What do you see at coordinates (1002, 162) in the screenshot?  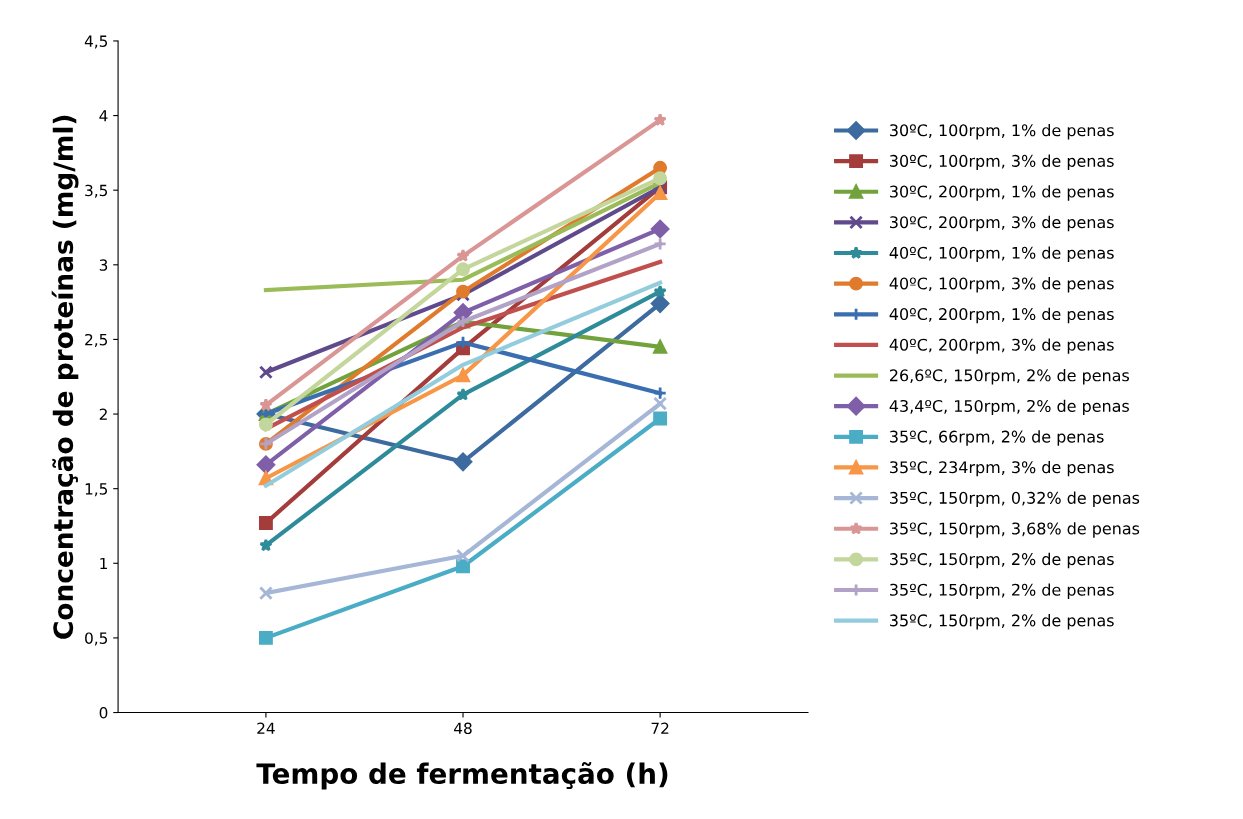 I see `legend-label: 30ºC, 100rpm, 3% de penas` at bounding box center [1002, 162].